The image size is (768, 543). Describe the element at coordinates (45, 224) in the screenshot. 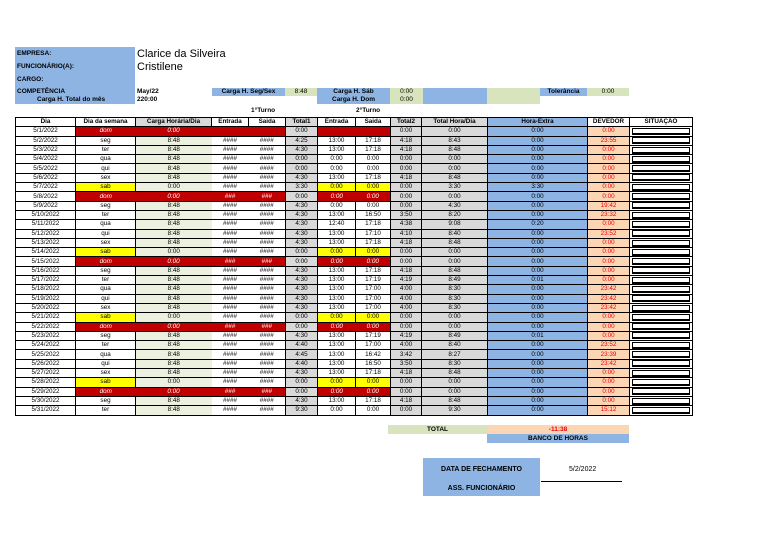

I see `cell: 5/11/2022` at that location.